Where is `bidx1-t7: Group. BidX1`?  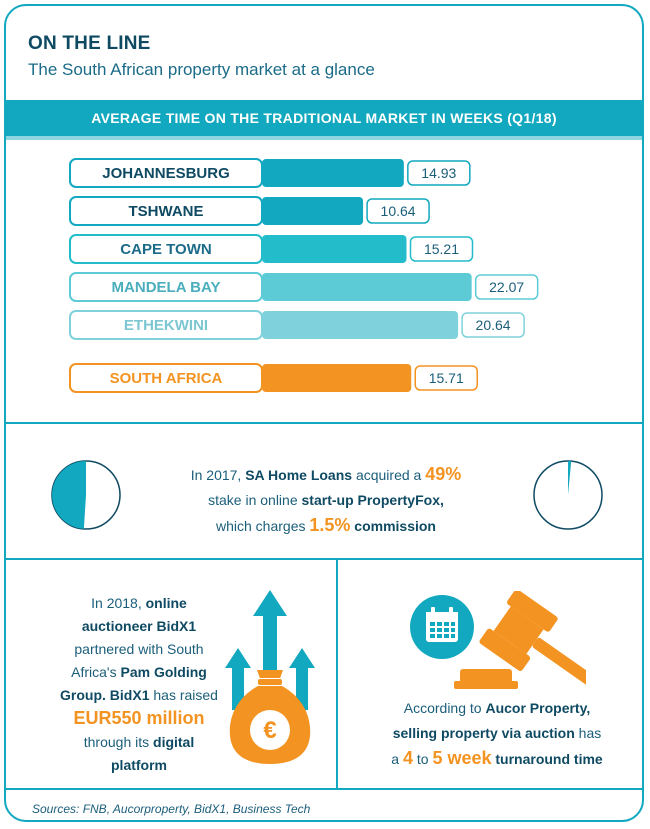 bidx1-t7: Group. BidX1 is located at coordinates (105, 695).